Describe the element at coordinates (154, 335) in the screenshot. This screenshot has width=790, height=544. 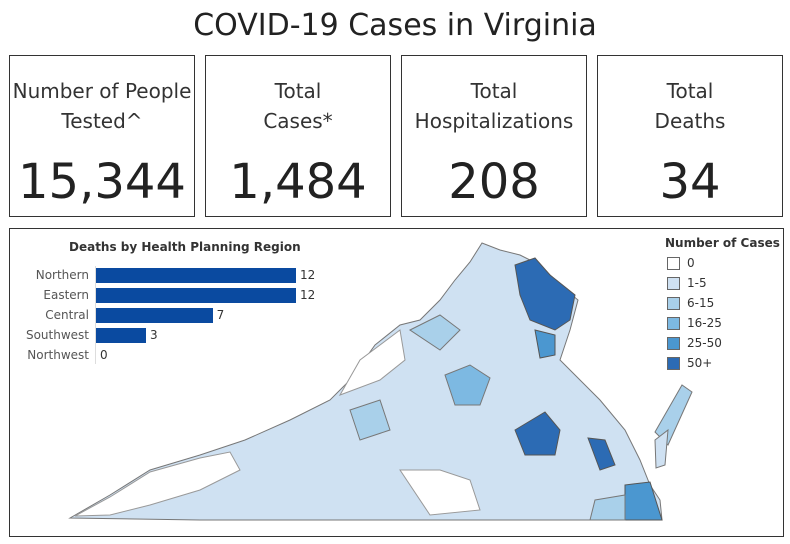
I see `bar-value: 3` at that location.